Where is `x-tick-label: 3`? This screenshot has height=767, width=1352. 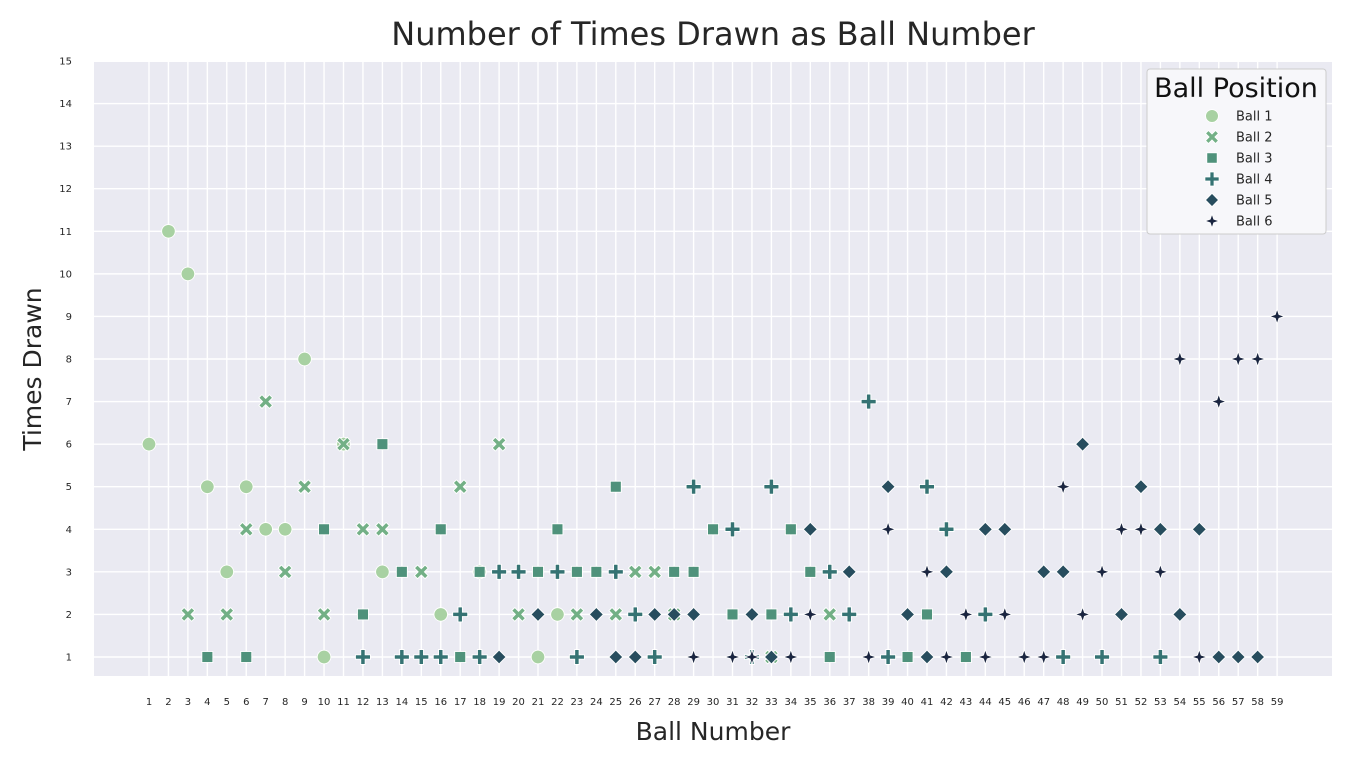
x-tick-label: 3 is located at coordinates (188, 702).